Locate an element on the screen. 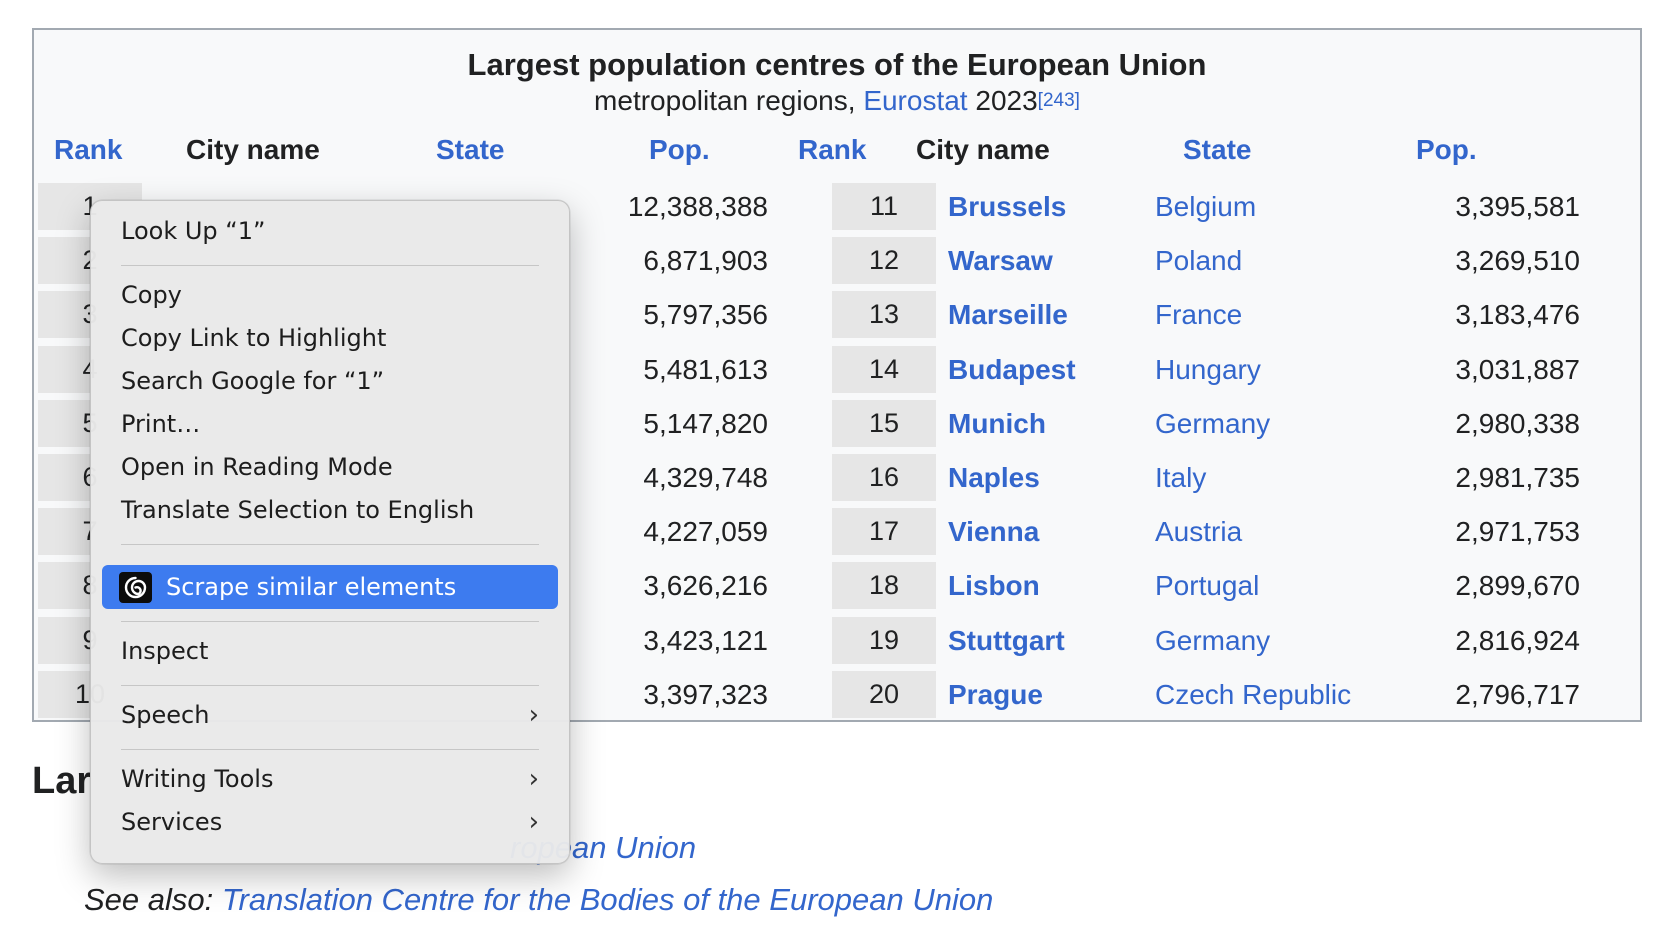 The width and height of the screenshot is (1671, 934). pop-cell: 3,183,476 is located at coordinates (1517, 315).